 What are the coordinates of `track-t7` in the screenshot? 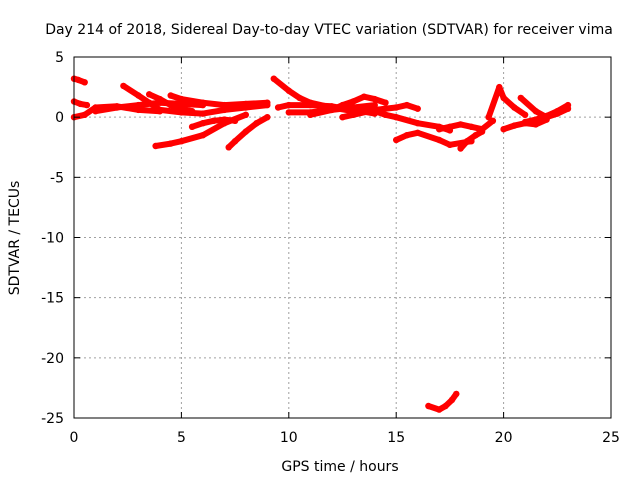 It's located at (219, 100).